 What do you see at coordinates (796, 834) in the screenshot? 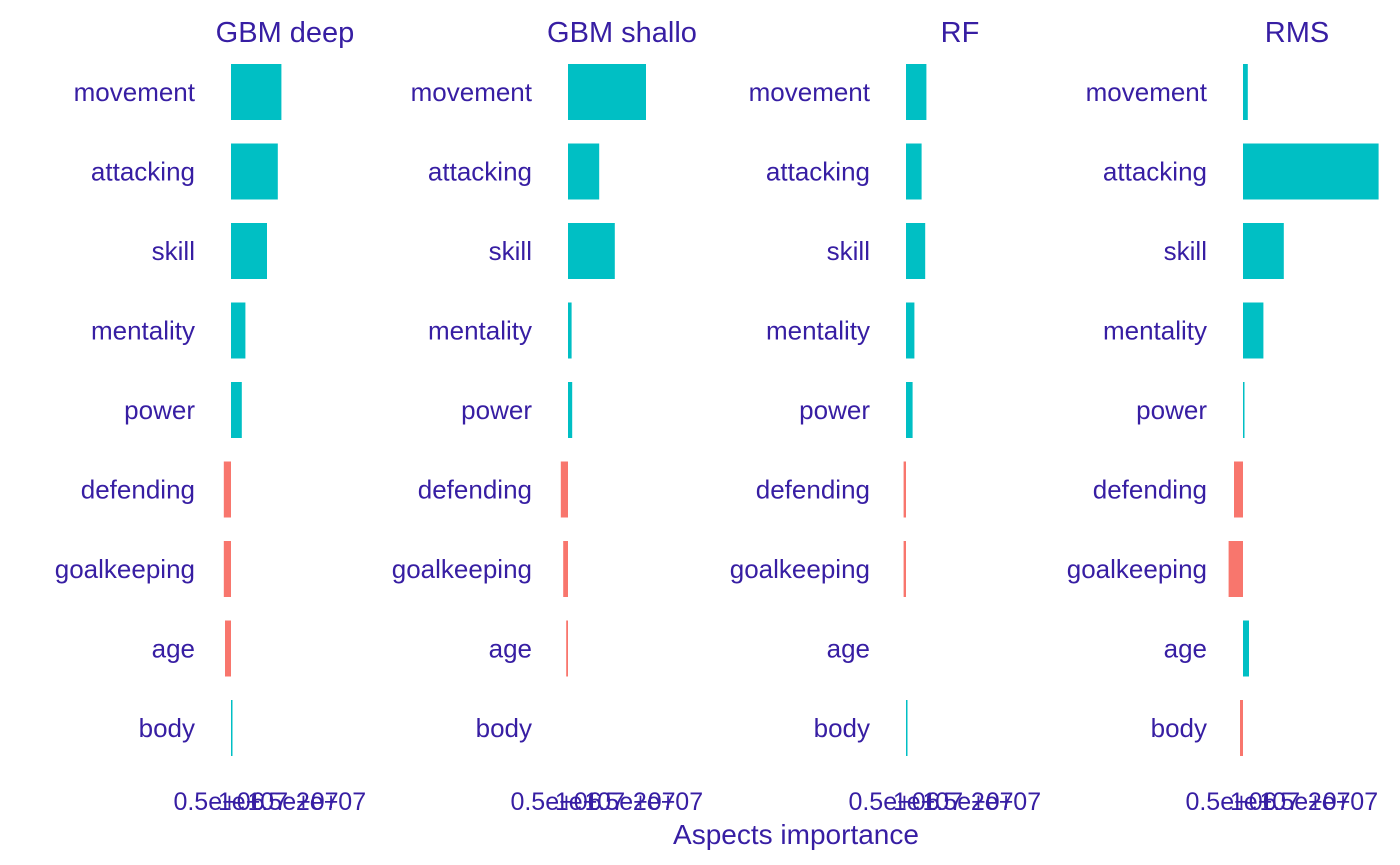
I see `x-axis-title: Aspects importance` at bounding box center [796, 834].